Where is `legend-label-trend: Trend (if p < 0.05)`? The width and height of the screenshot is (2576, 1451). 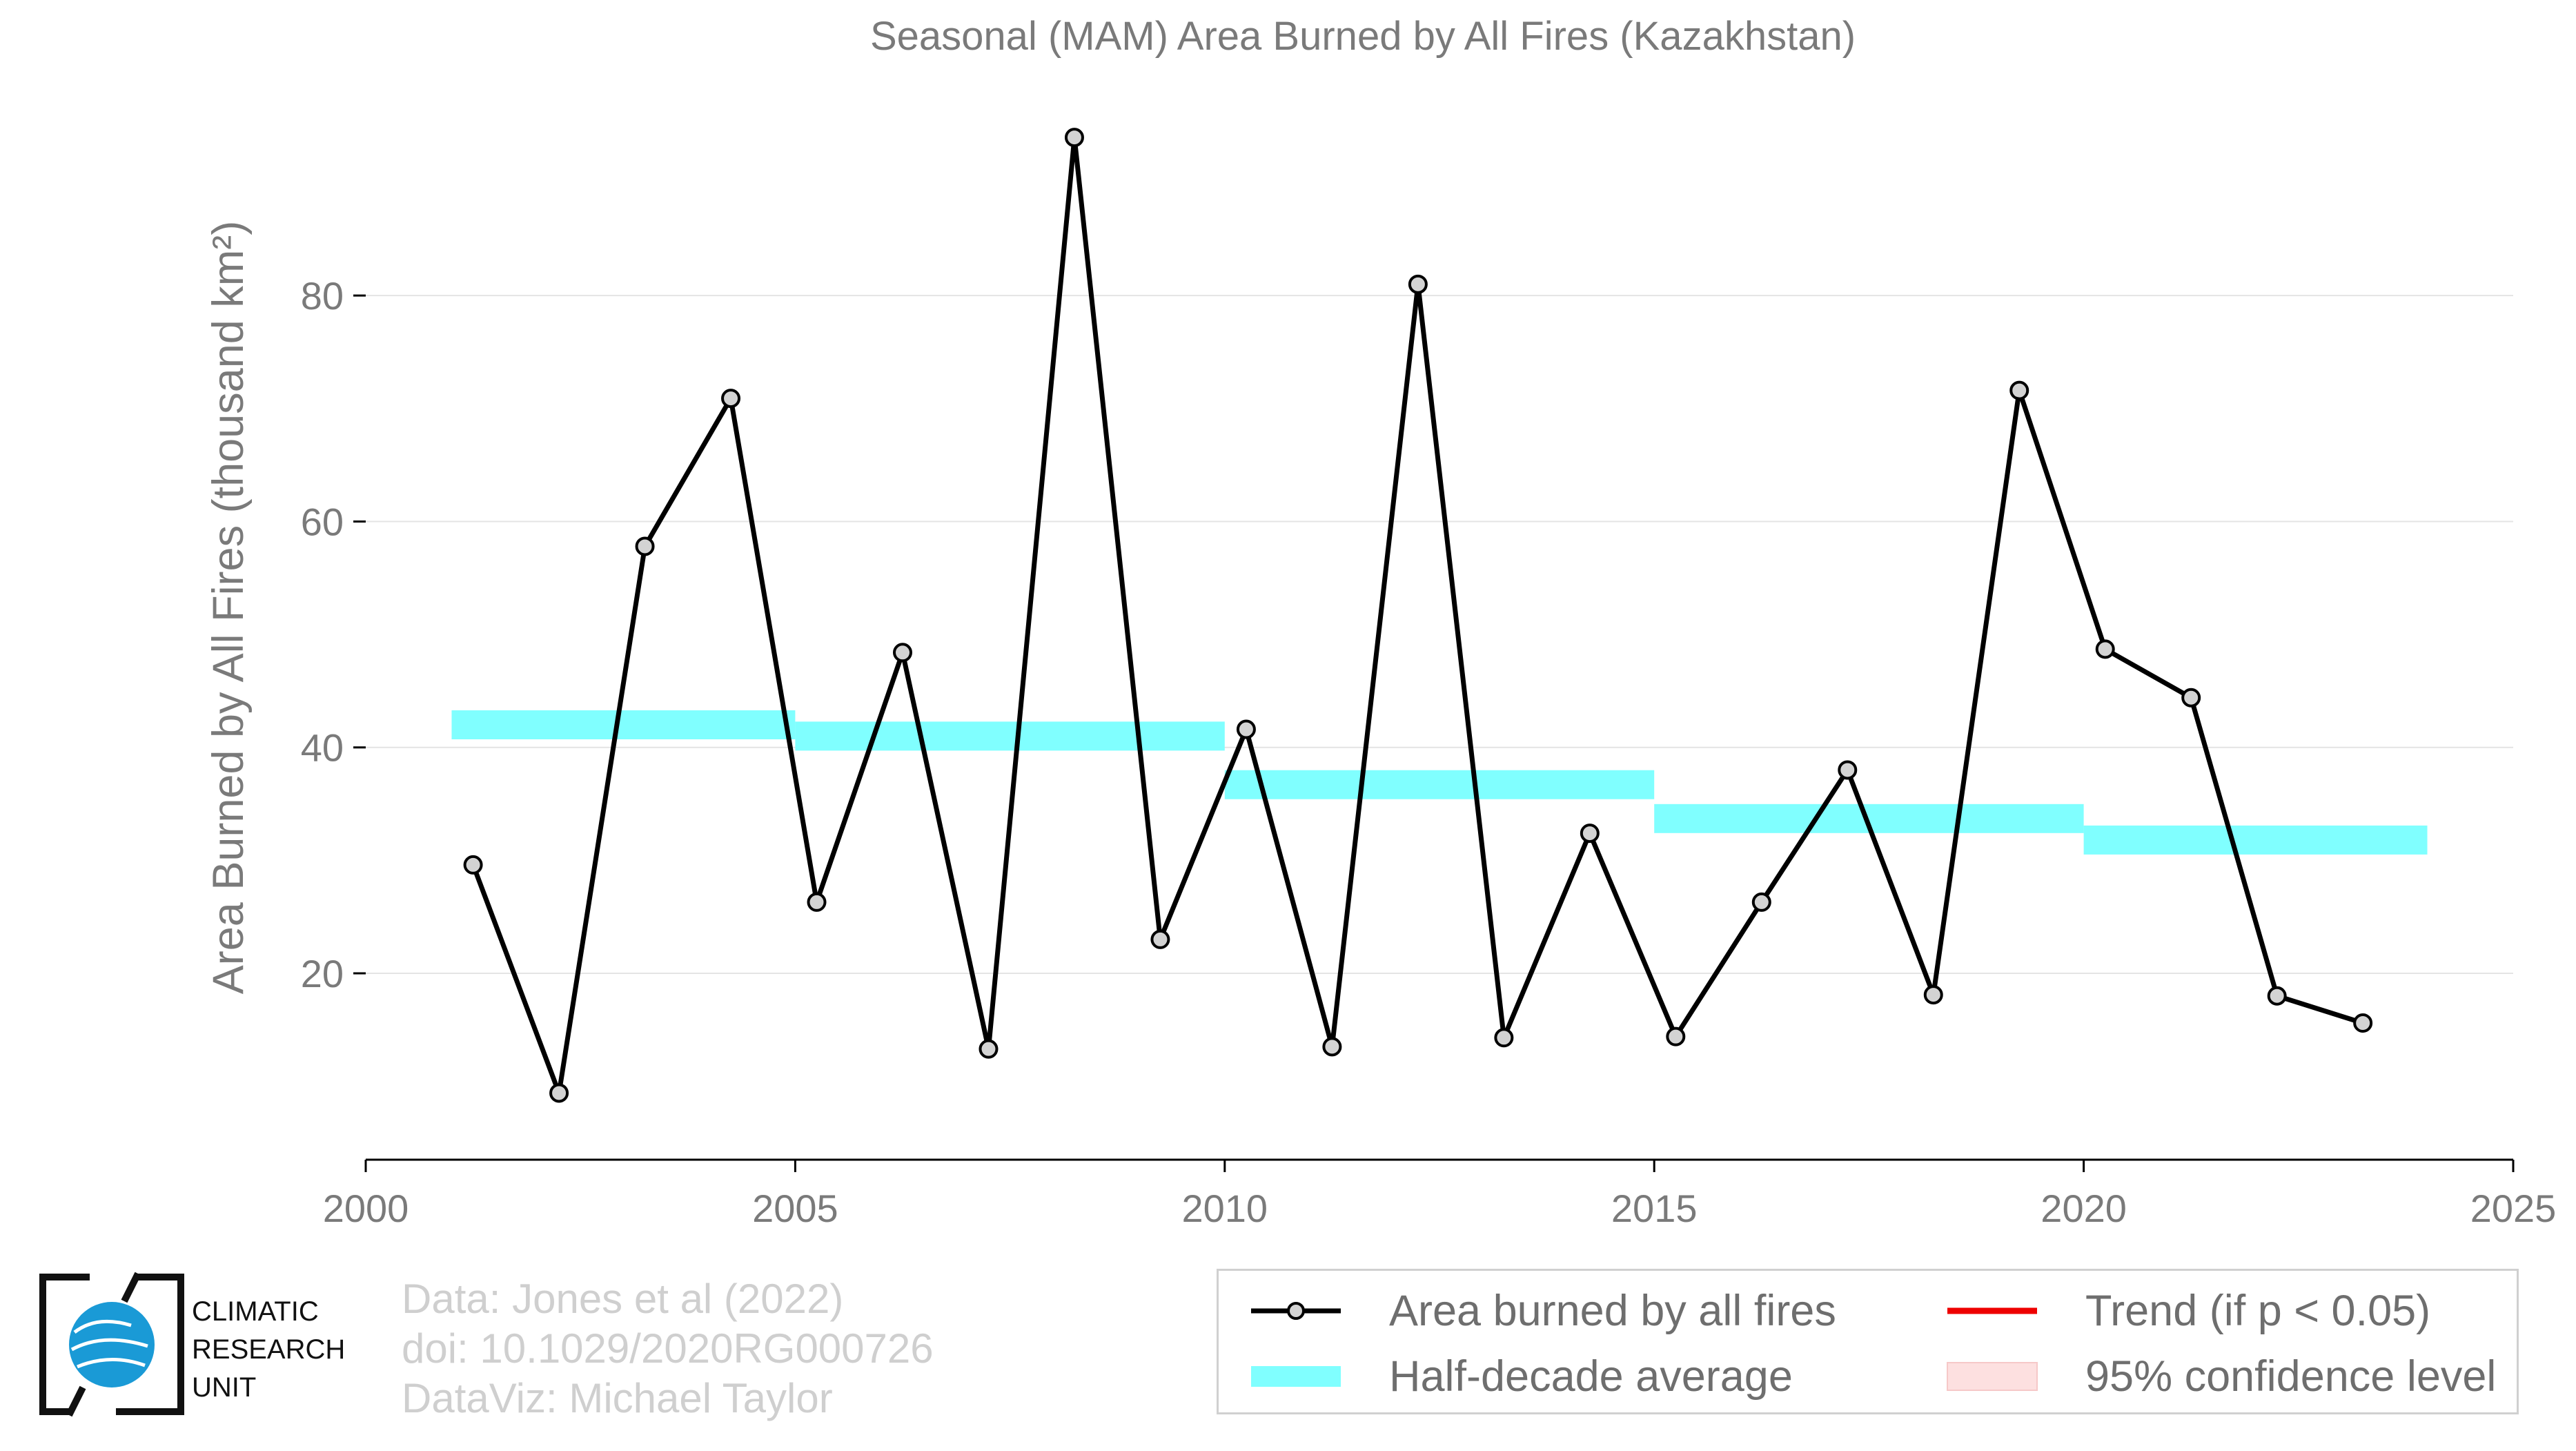
legend-label-trend: Trend (if p < 0.05) is located at coordinates (2258, 1311).